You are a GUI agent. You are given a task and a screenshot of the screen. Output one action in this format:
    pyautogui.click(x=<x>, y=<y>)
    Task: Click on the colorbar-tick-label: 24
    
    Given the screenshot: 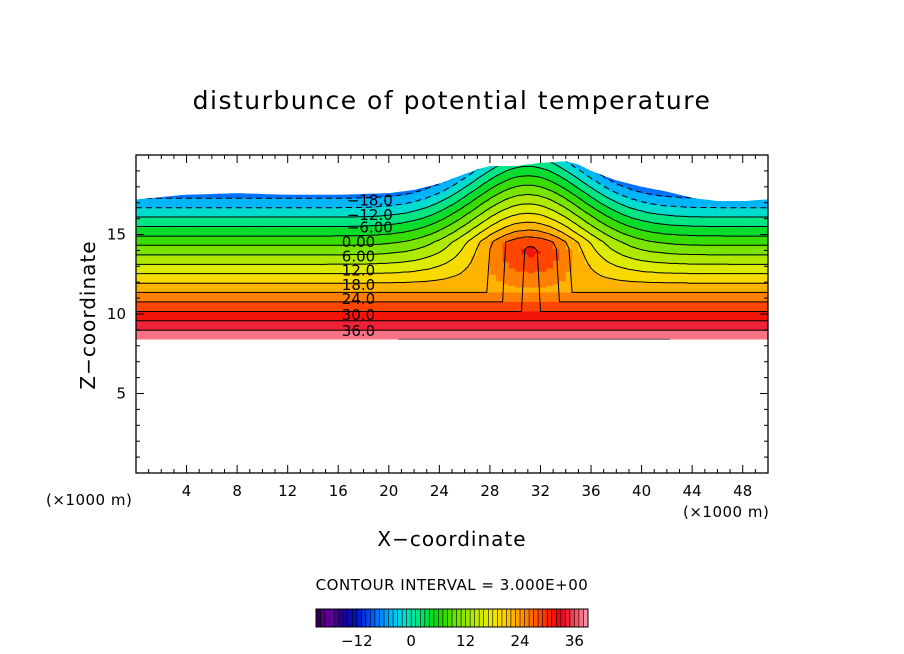 What is the action you would take?
    pyautogui.click(x=519, y=641)
    